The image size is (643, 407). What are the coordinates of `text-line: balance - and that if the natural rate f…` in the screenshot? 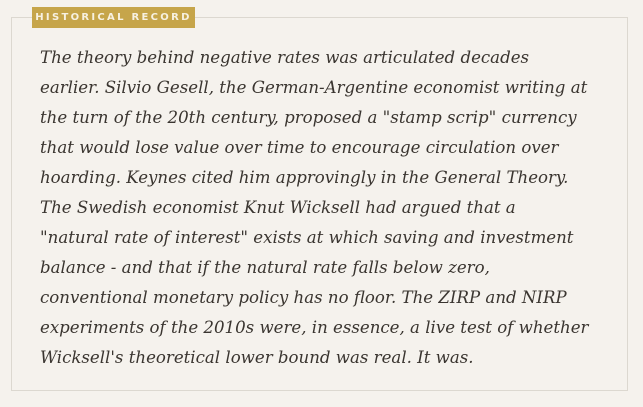 It's located at (265, 267).